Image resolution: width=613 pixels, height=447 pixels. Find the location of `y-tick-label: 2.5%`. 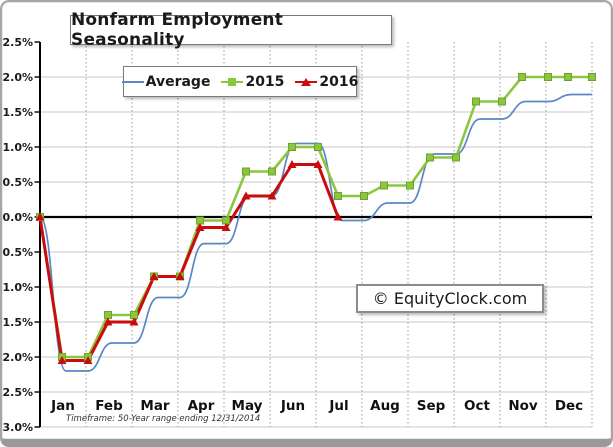

y-tick-label: 2.5% is located at coordinates (17, 42).